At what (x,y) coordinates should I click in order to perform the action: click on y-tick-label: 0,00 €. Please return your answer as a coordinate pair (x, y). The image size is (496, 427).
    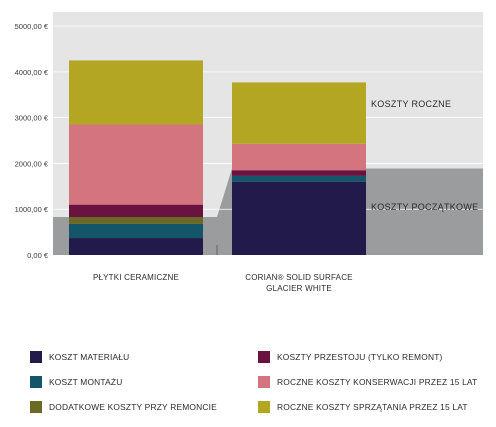
    Looking at the image, I should click on (38, 255).